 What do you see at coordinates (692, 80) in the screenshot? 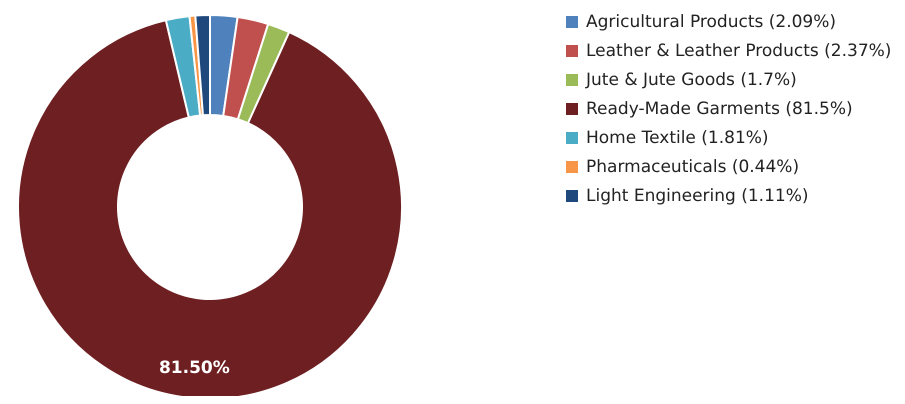
I see `legend-label: Jute & Jute Goods (1.7%)` at bounding box center [692, 80].